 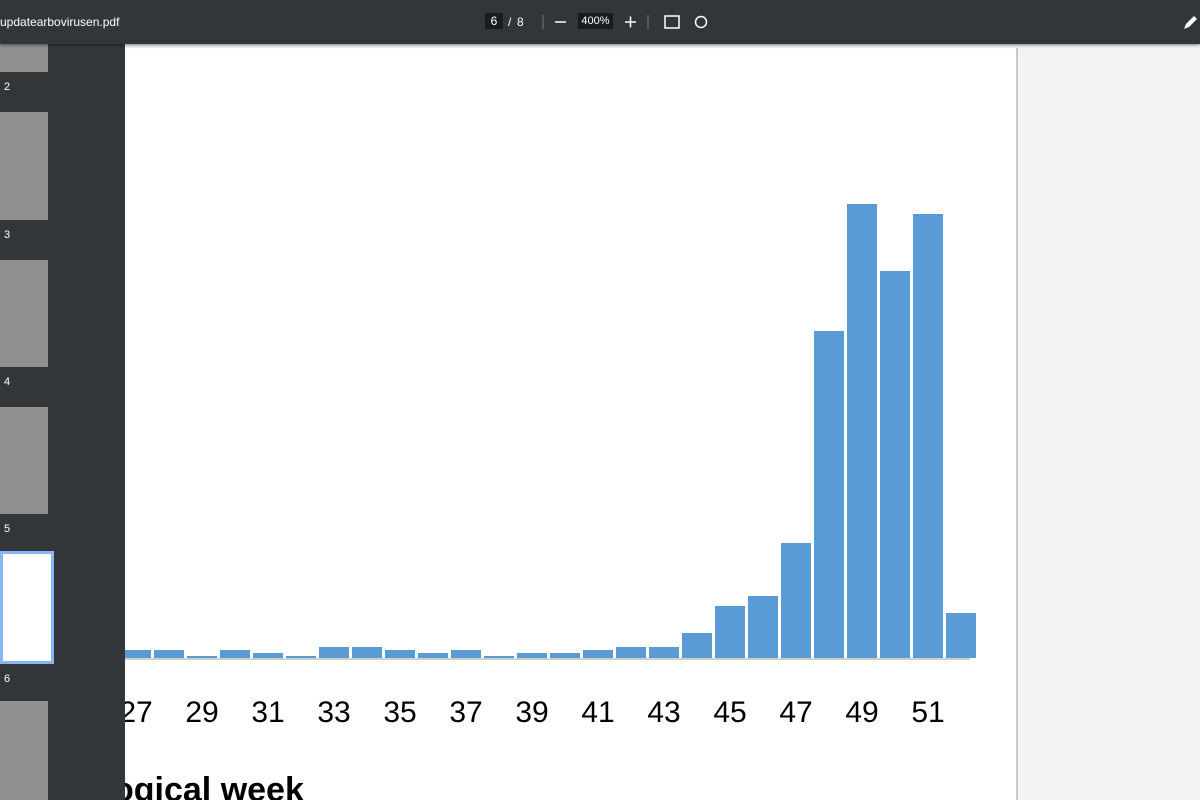 I want to click on thumbnail-label: 4, so click(x=7, y=382).